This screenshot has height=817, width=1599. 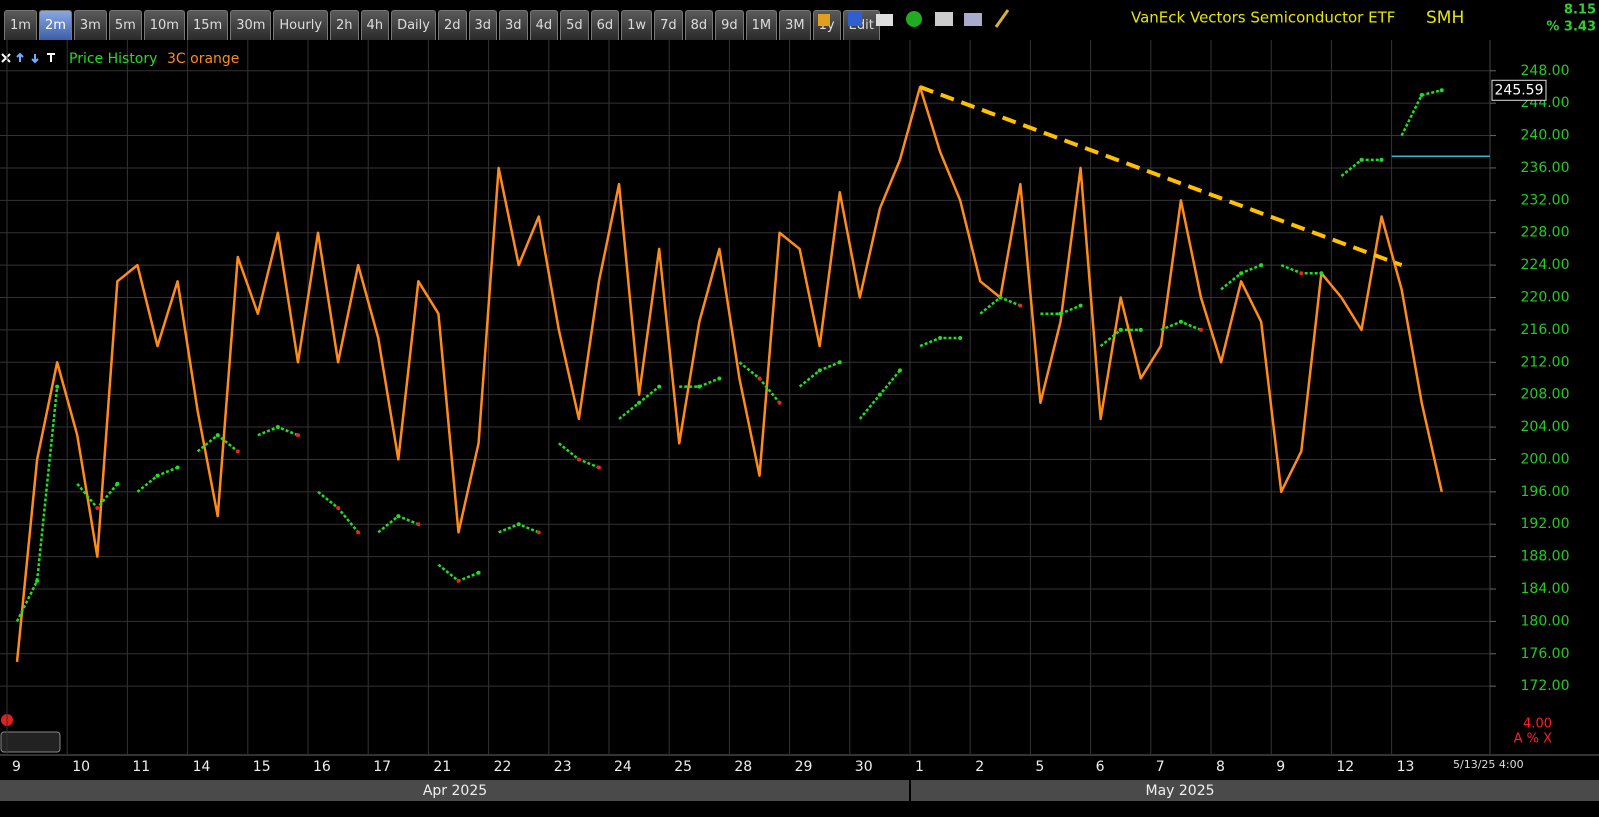 What do you see at coordinates (919, 767) in the screenshot?
I see `x-tick-label: 1` at bounding box center [919, 767].